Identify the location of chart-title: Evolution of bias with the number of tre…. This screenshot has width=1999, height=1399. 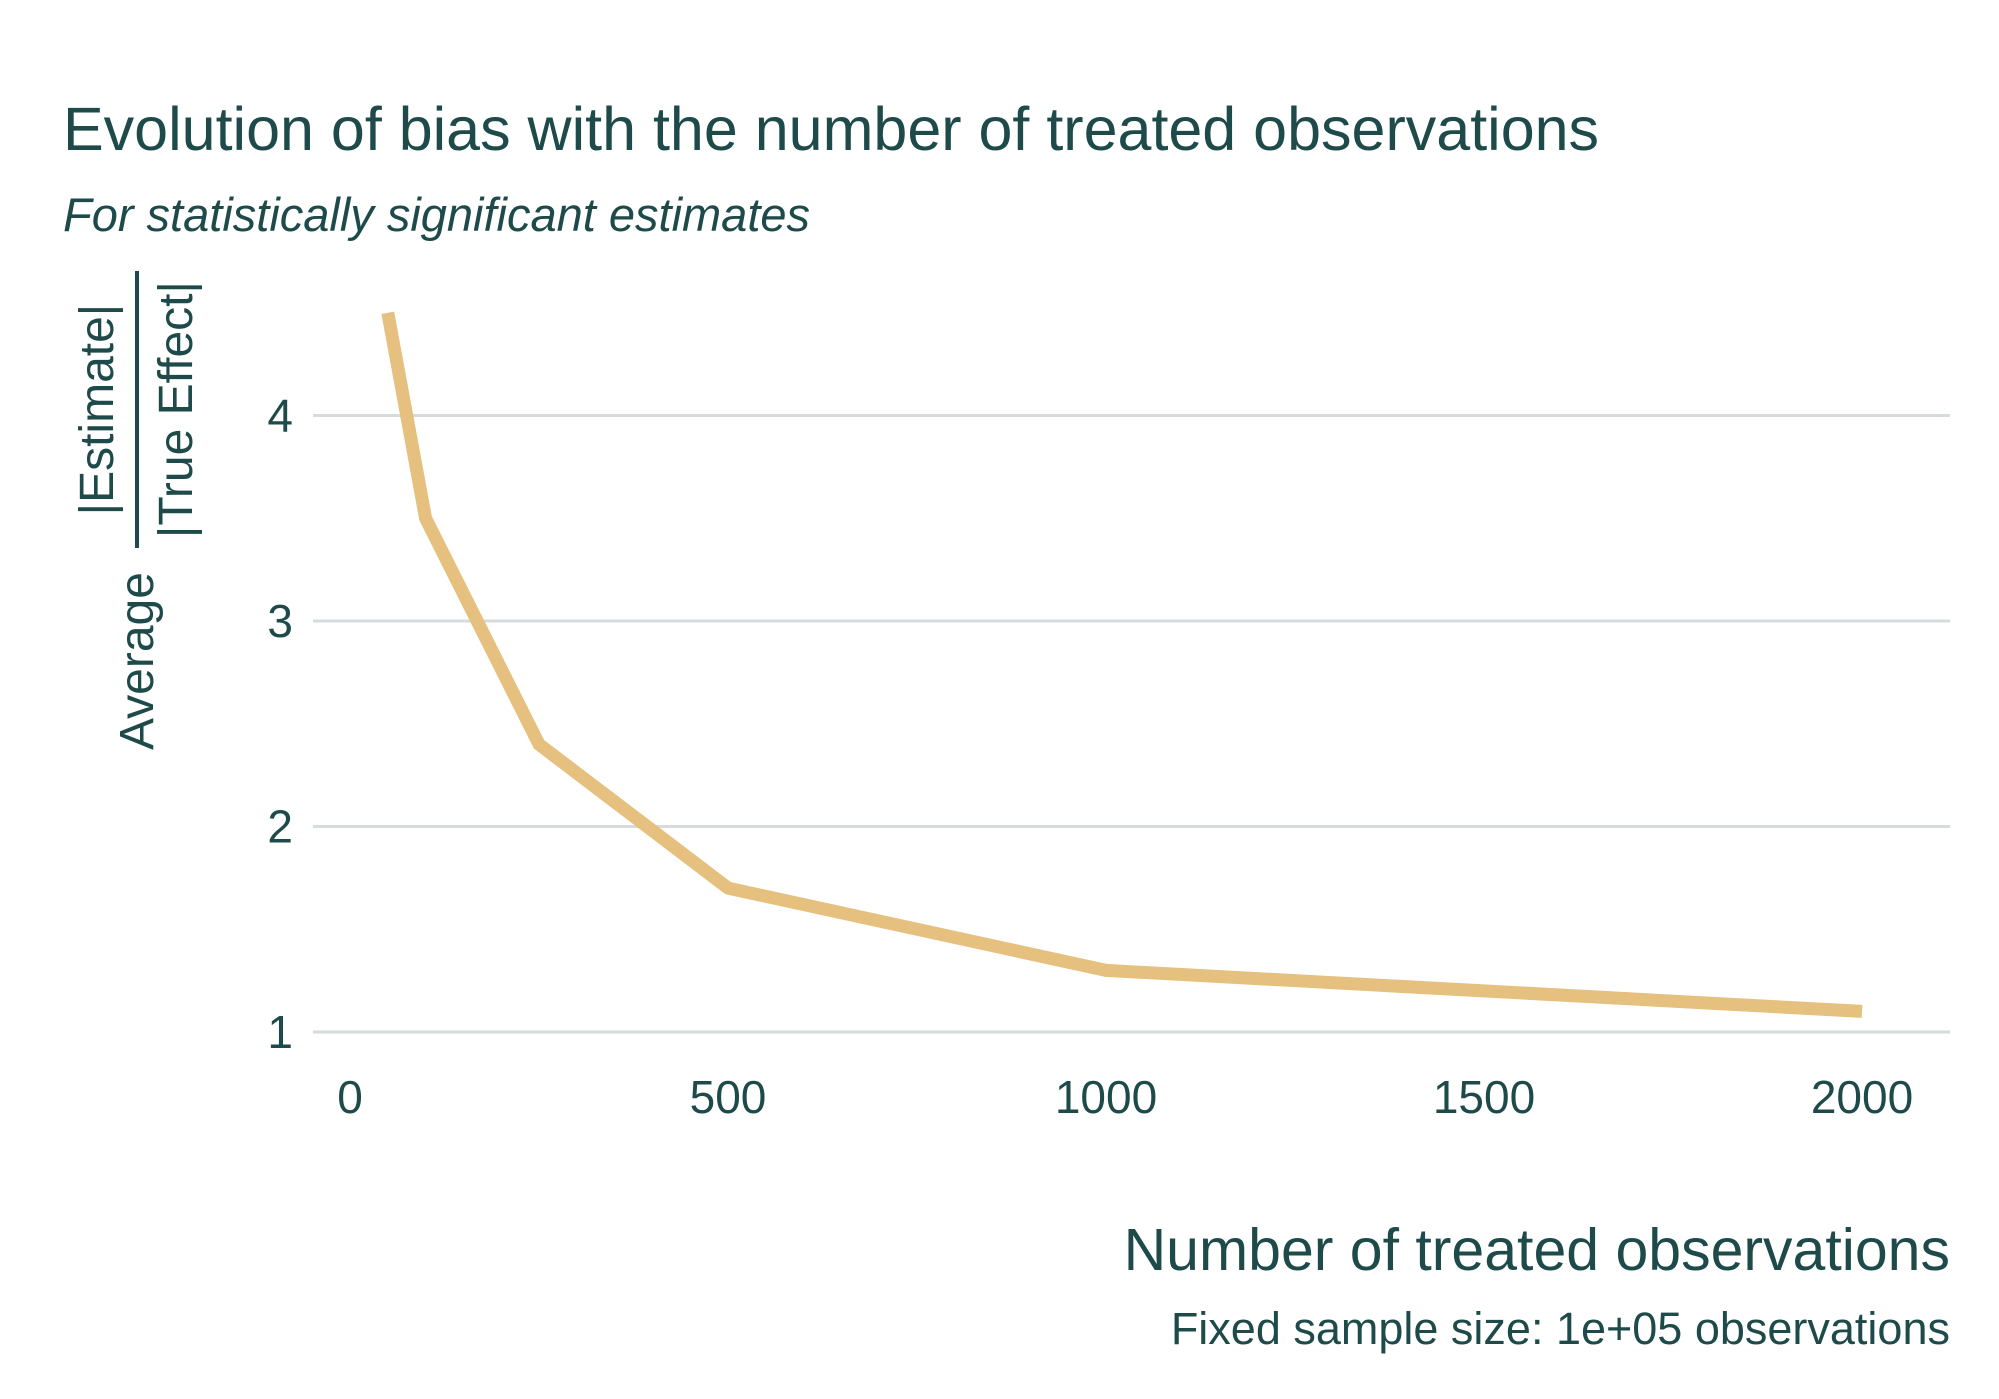
(831, 128).